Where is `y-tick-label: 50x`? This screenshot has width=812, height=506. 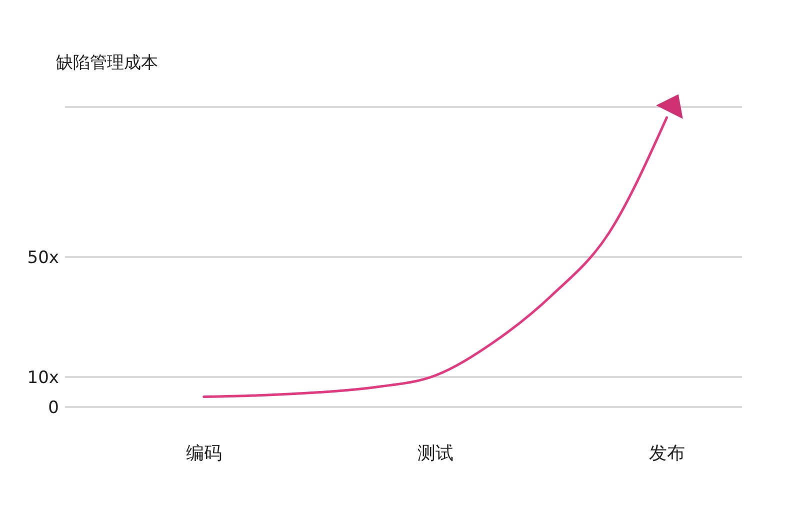 y-tick-label: 50x is located at coordinates (43, 258).